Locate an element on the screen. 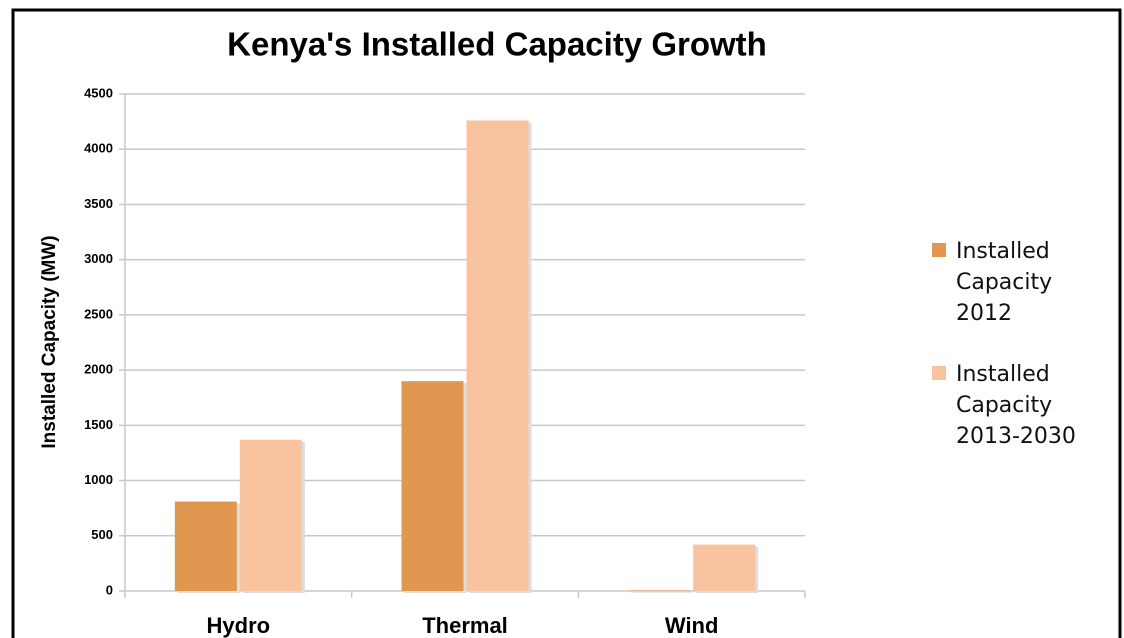 This screenshot has width=1124, height=638. legend-label: Installed Capacity 2012 is located at coordinates (1004, 282).